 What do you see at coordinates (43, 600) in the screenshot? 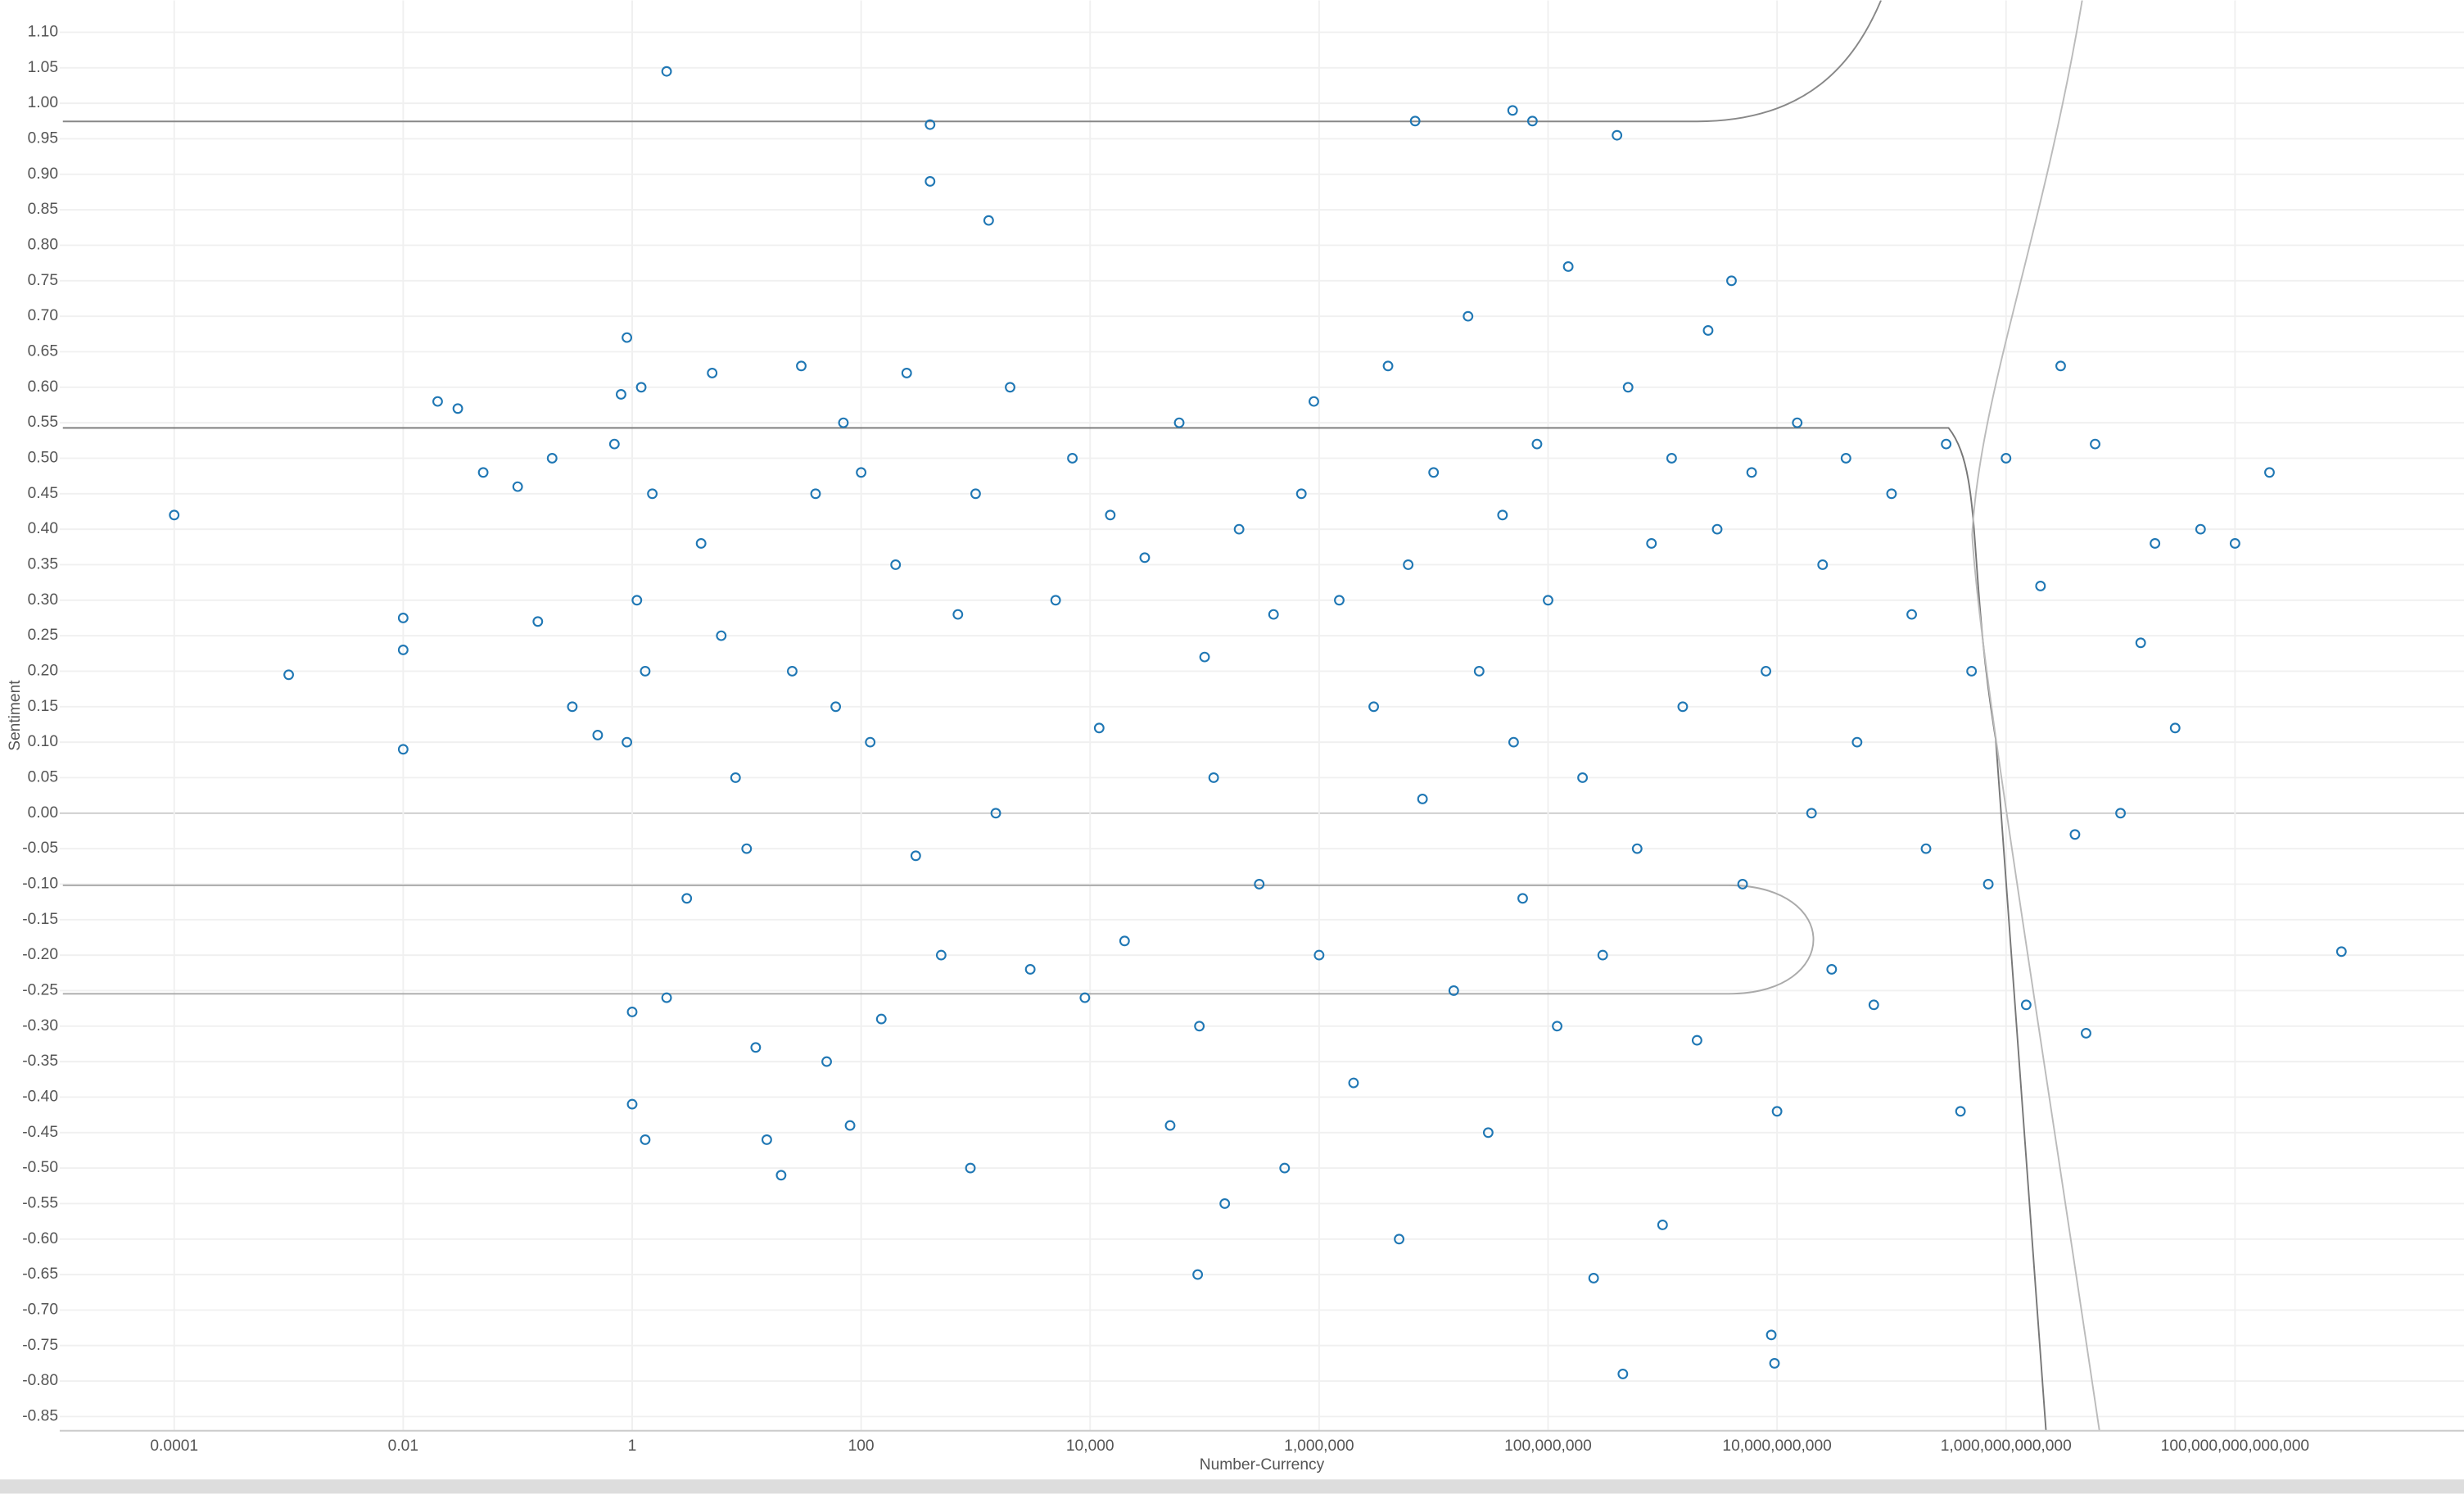
I see `y-tick-label: 0.30` at bounding box center [43, 600].